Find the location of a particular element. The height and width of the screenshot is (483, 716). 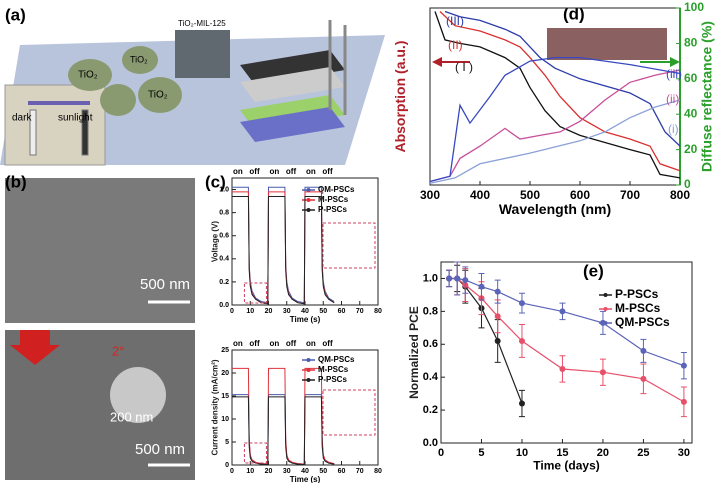

scale-label: 500 nm is located at coordinates (165, 284).